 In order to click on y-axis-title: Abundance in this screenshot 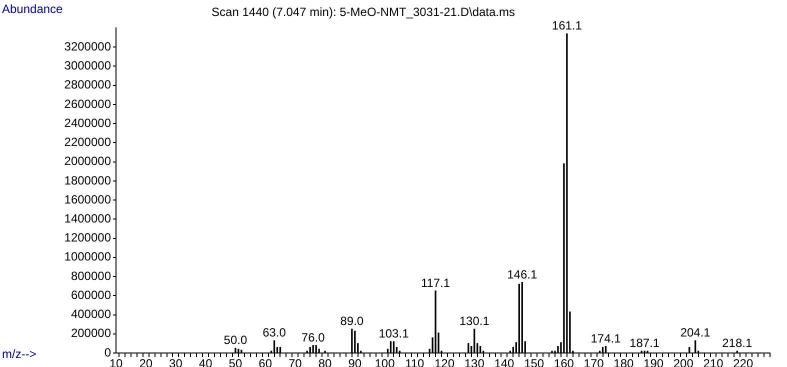, I will do `click(33, 9)`.